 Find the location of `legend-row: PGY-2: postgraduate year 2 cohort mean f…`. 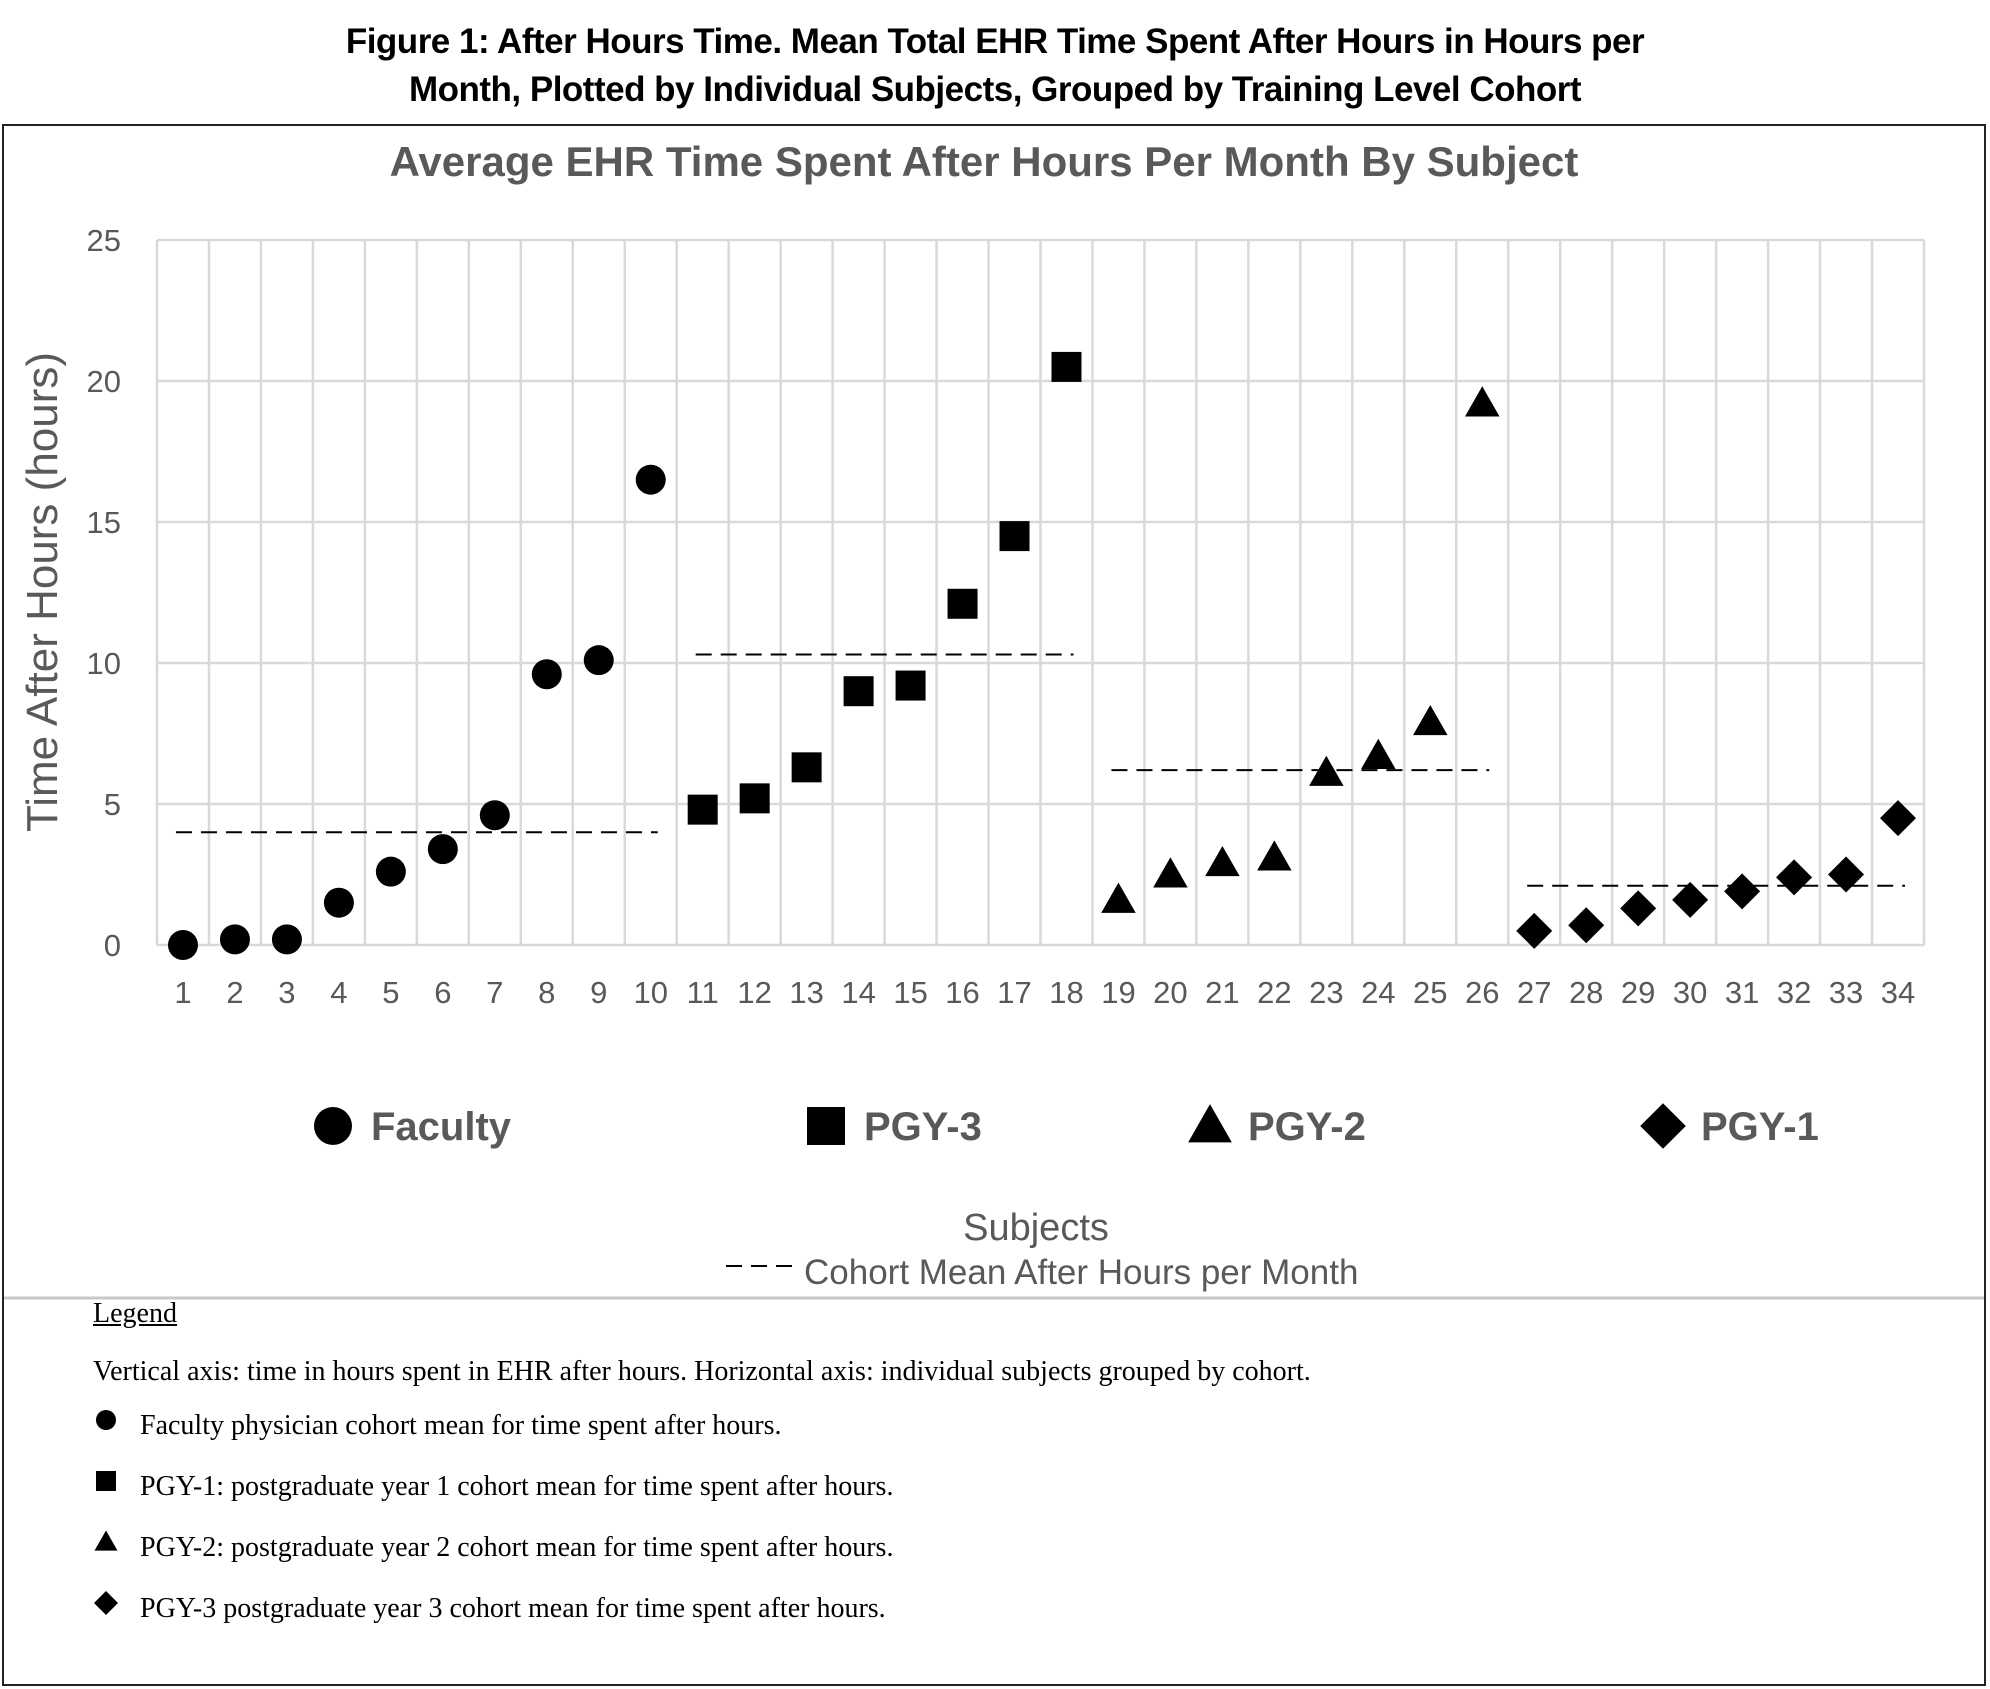

legend-row: PGY-2: postgraduate year 2 cohort mean f… is located at coordinates (1018, 1561).